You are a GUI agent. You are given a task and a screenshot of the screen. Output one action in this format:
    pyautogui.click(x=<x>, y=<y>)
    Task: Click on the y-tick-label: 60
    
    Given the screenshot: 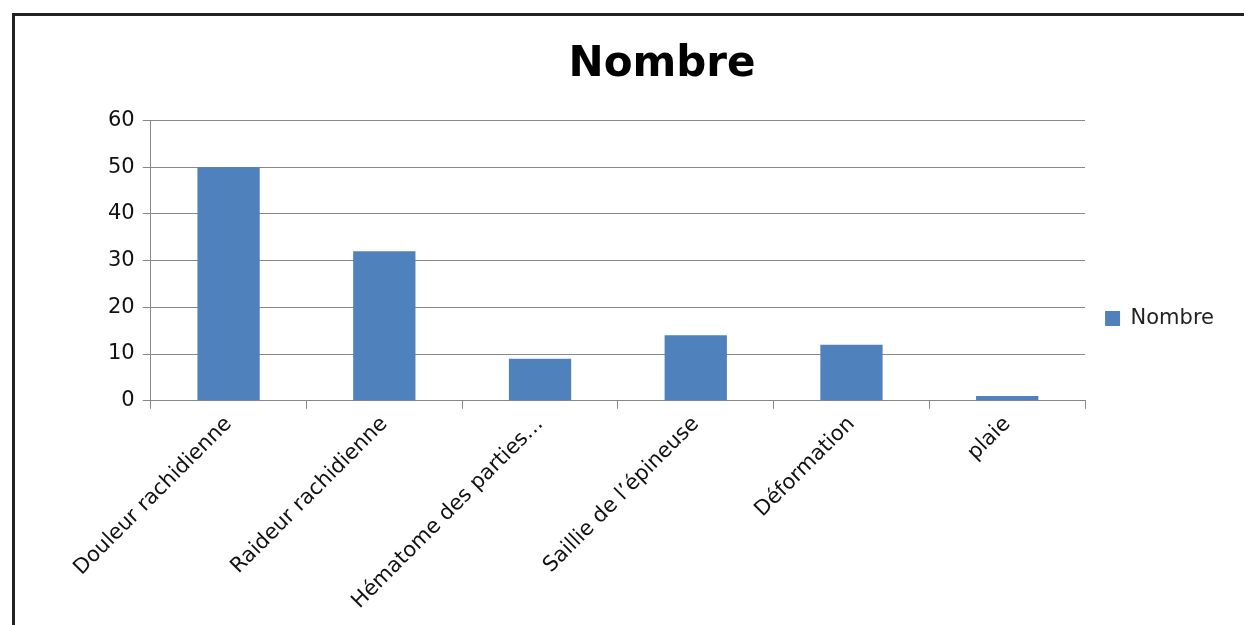 What is the action you would take?
    pyautogui.click(x=121, y=118)
    